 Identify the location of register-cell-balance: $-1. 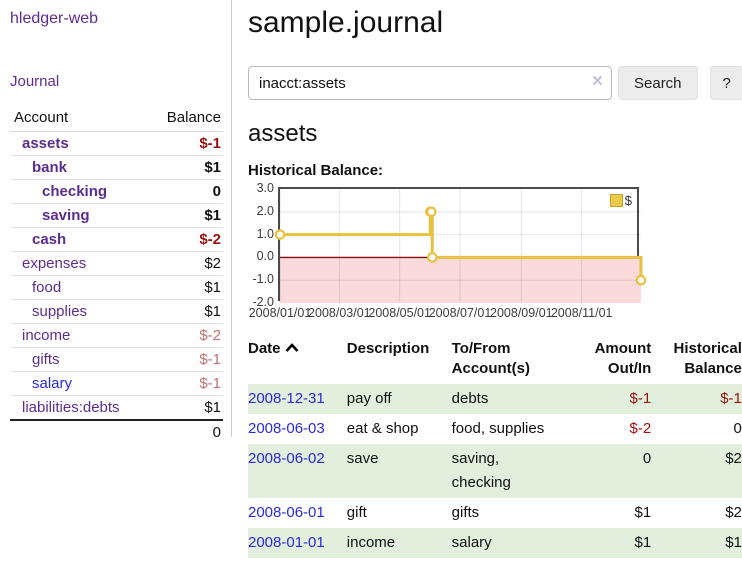
(731, 398).